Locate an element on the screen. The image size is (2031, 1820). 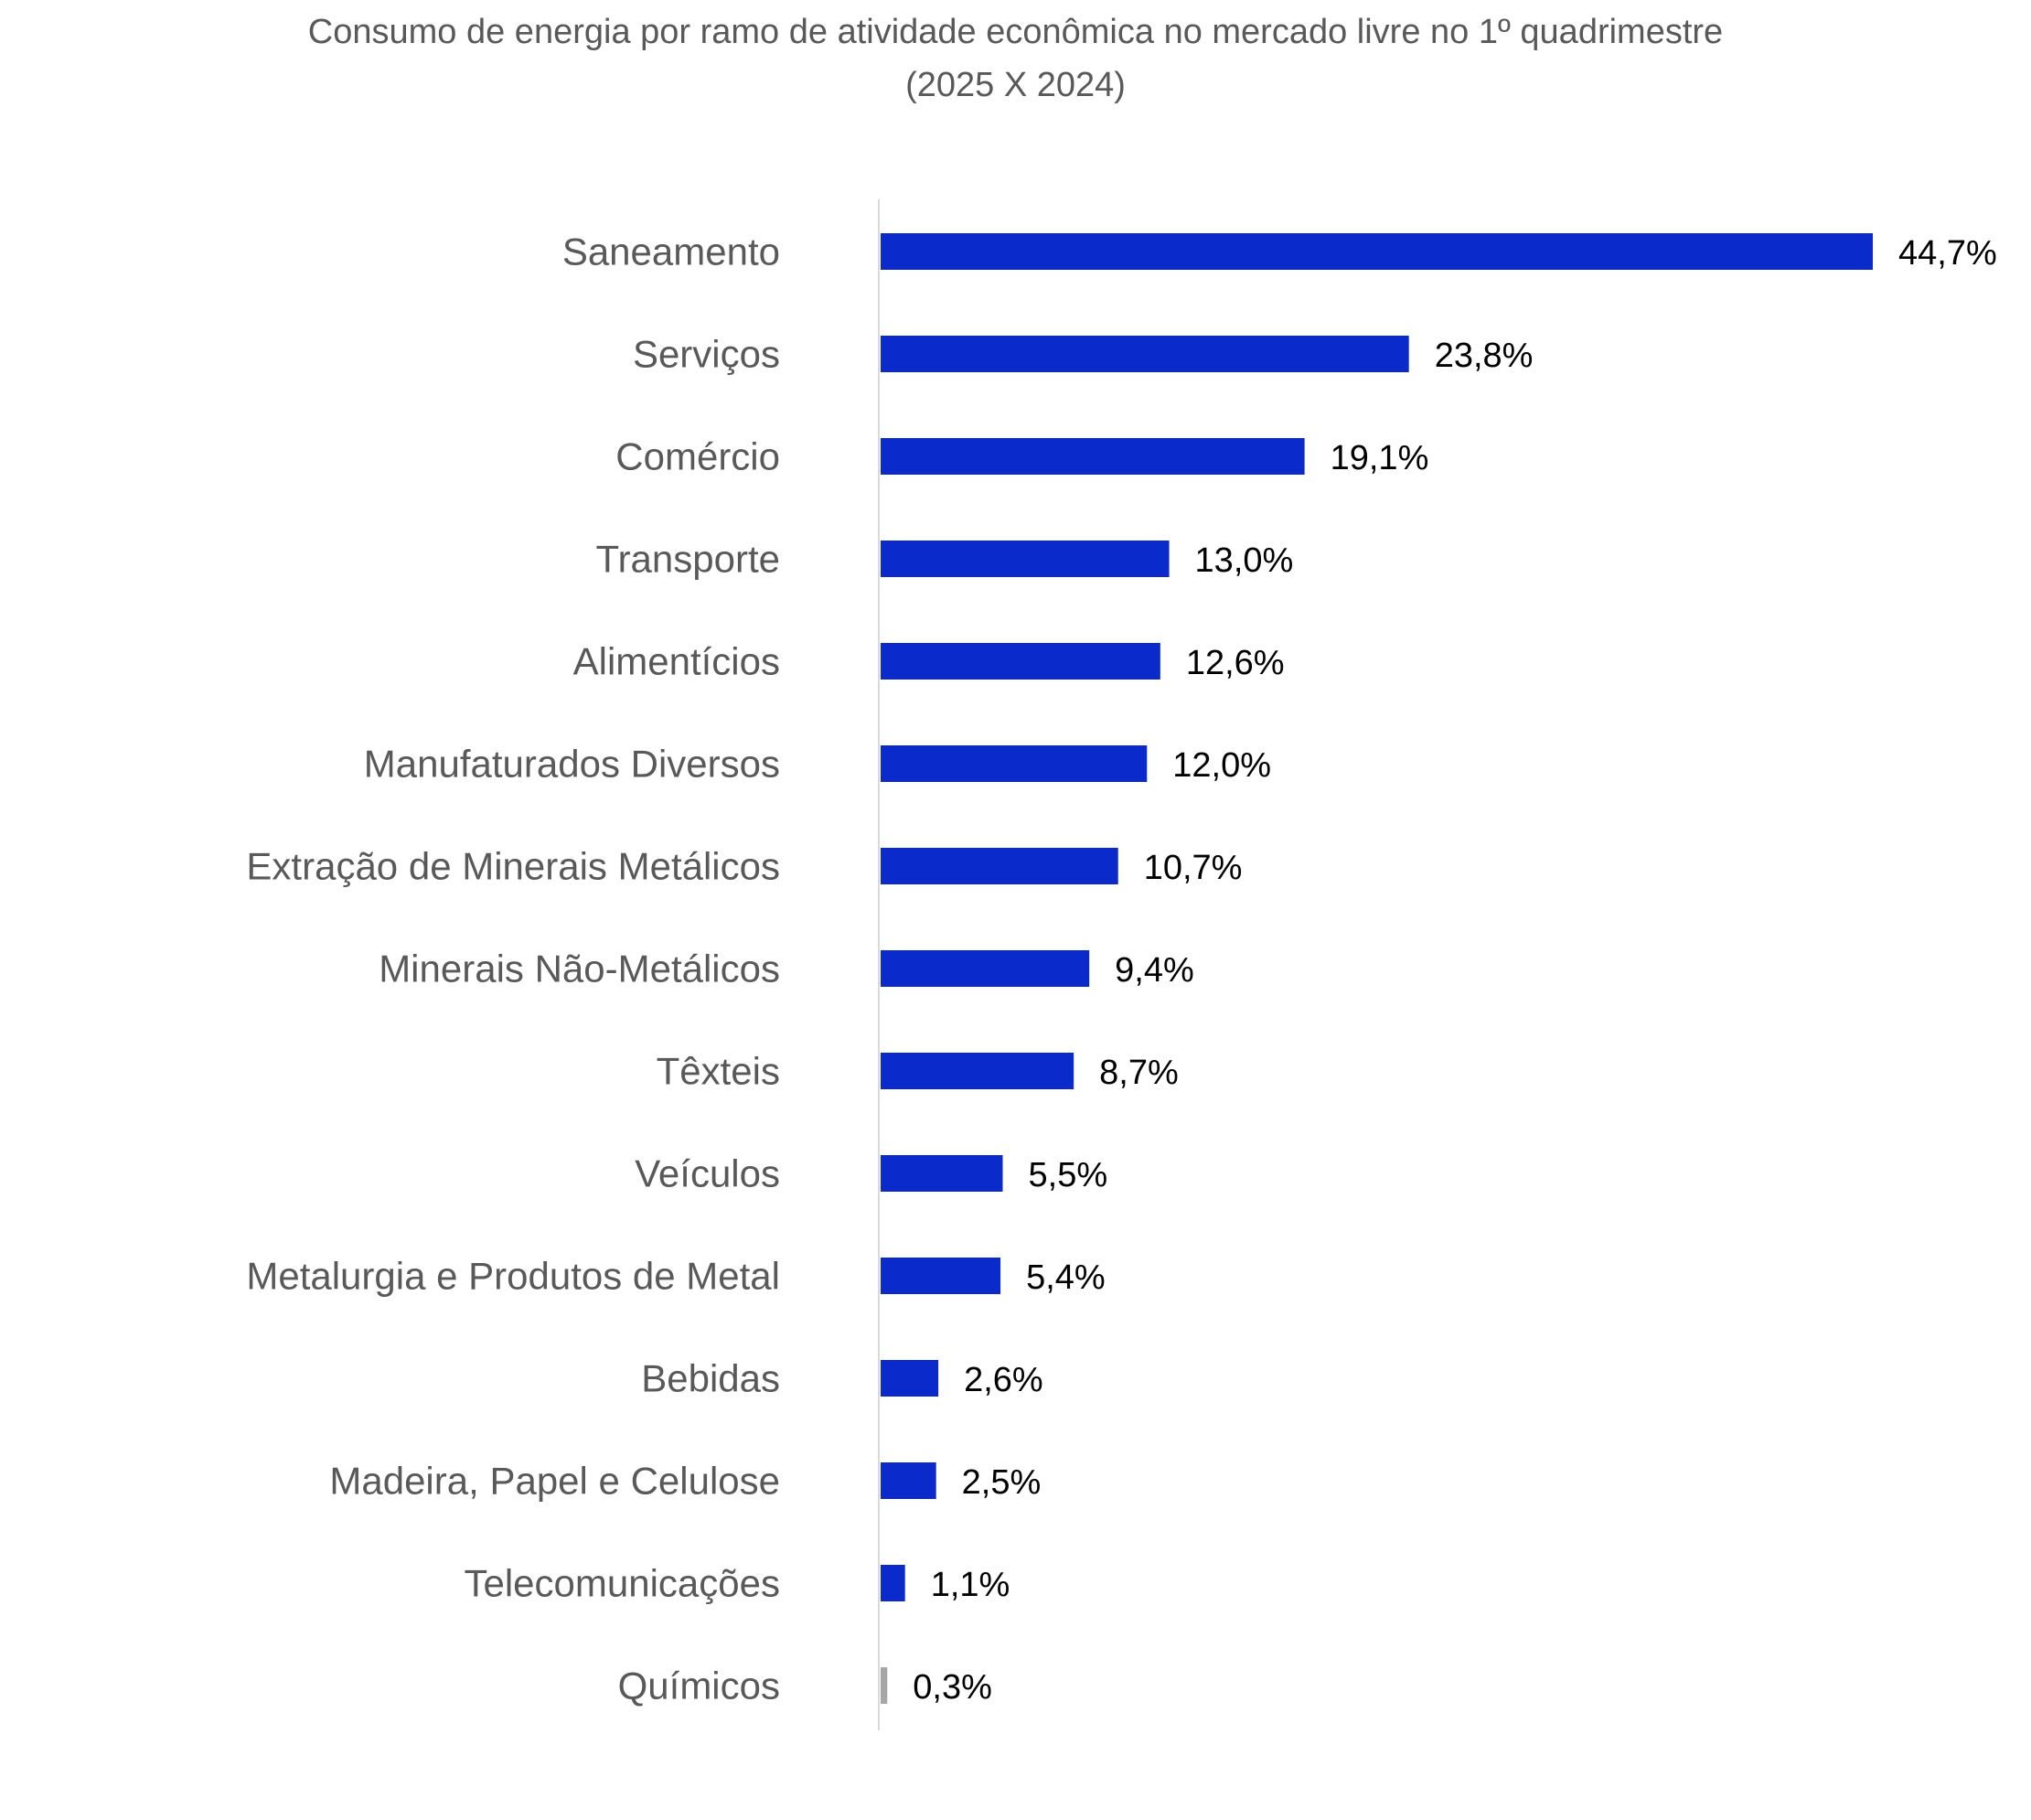
data-label: 5,4% is located at coordinates (1066, 1277).